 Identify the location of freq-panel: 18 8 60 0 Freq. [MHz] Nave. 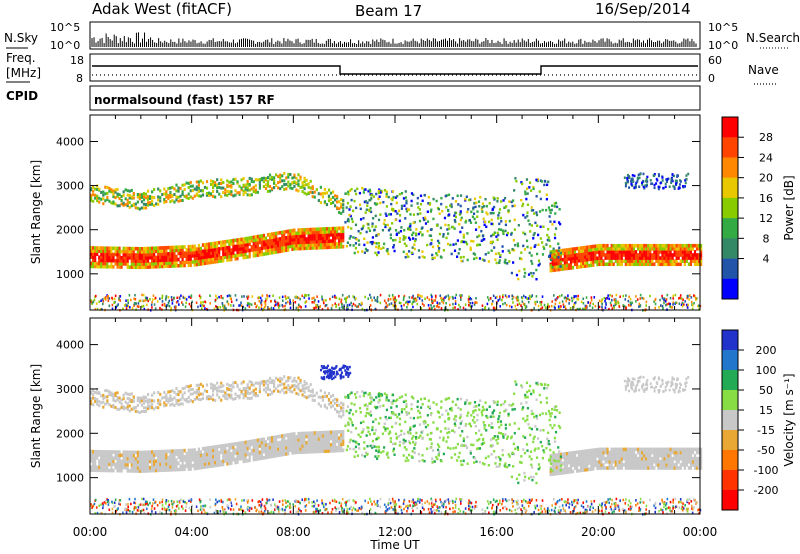
(392, 68).